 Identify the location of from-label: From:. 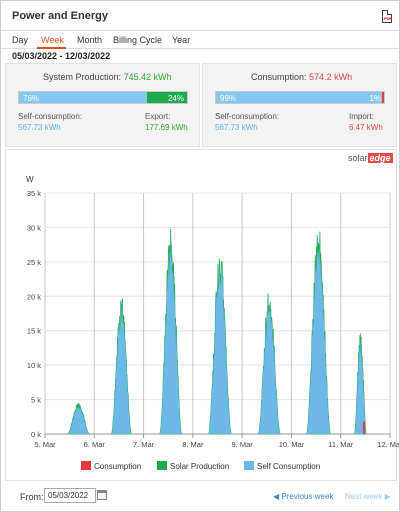
(32, 497).